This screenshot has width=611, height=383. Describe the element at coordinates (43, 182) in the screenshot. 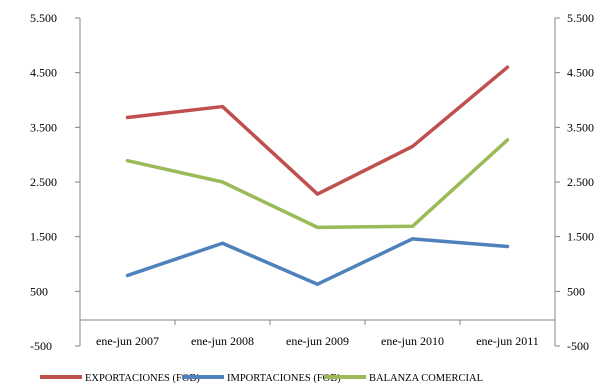

I see `left-tick-label: 2.500` at that location.